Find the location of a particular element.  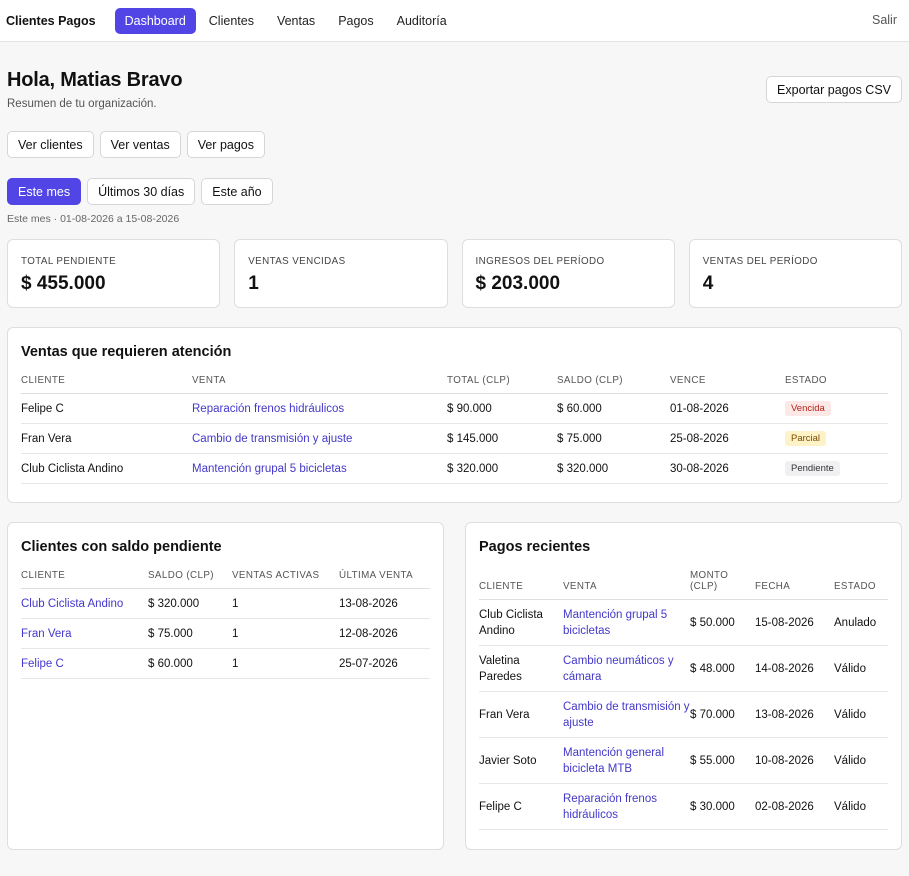

sale-cell: Reparación frenos hidráulicos is located at coordinates (626, 806).